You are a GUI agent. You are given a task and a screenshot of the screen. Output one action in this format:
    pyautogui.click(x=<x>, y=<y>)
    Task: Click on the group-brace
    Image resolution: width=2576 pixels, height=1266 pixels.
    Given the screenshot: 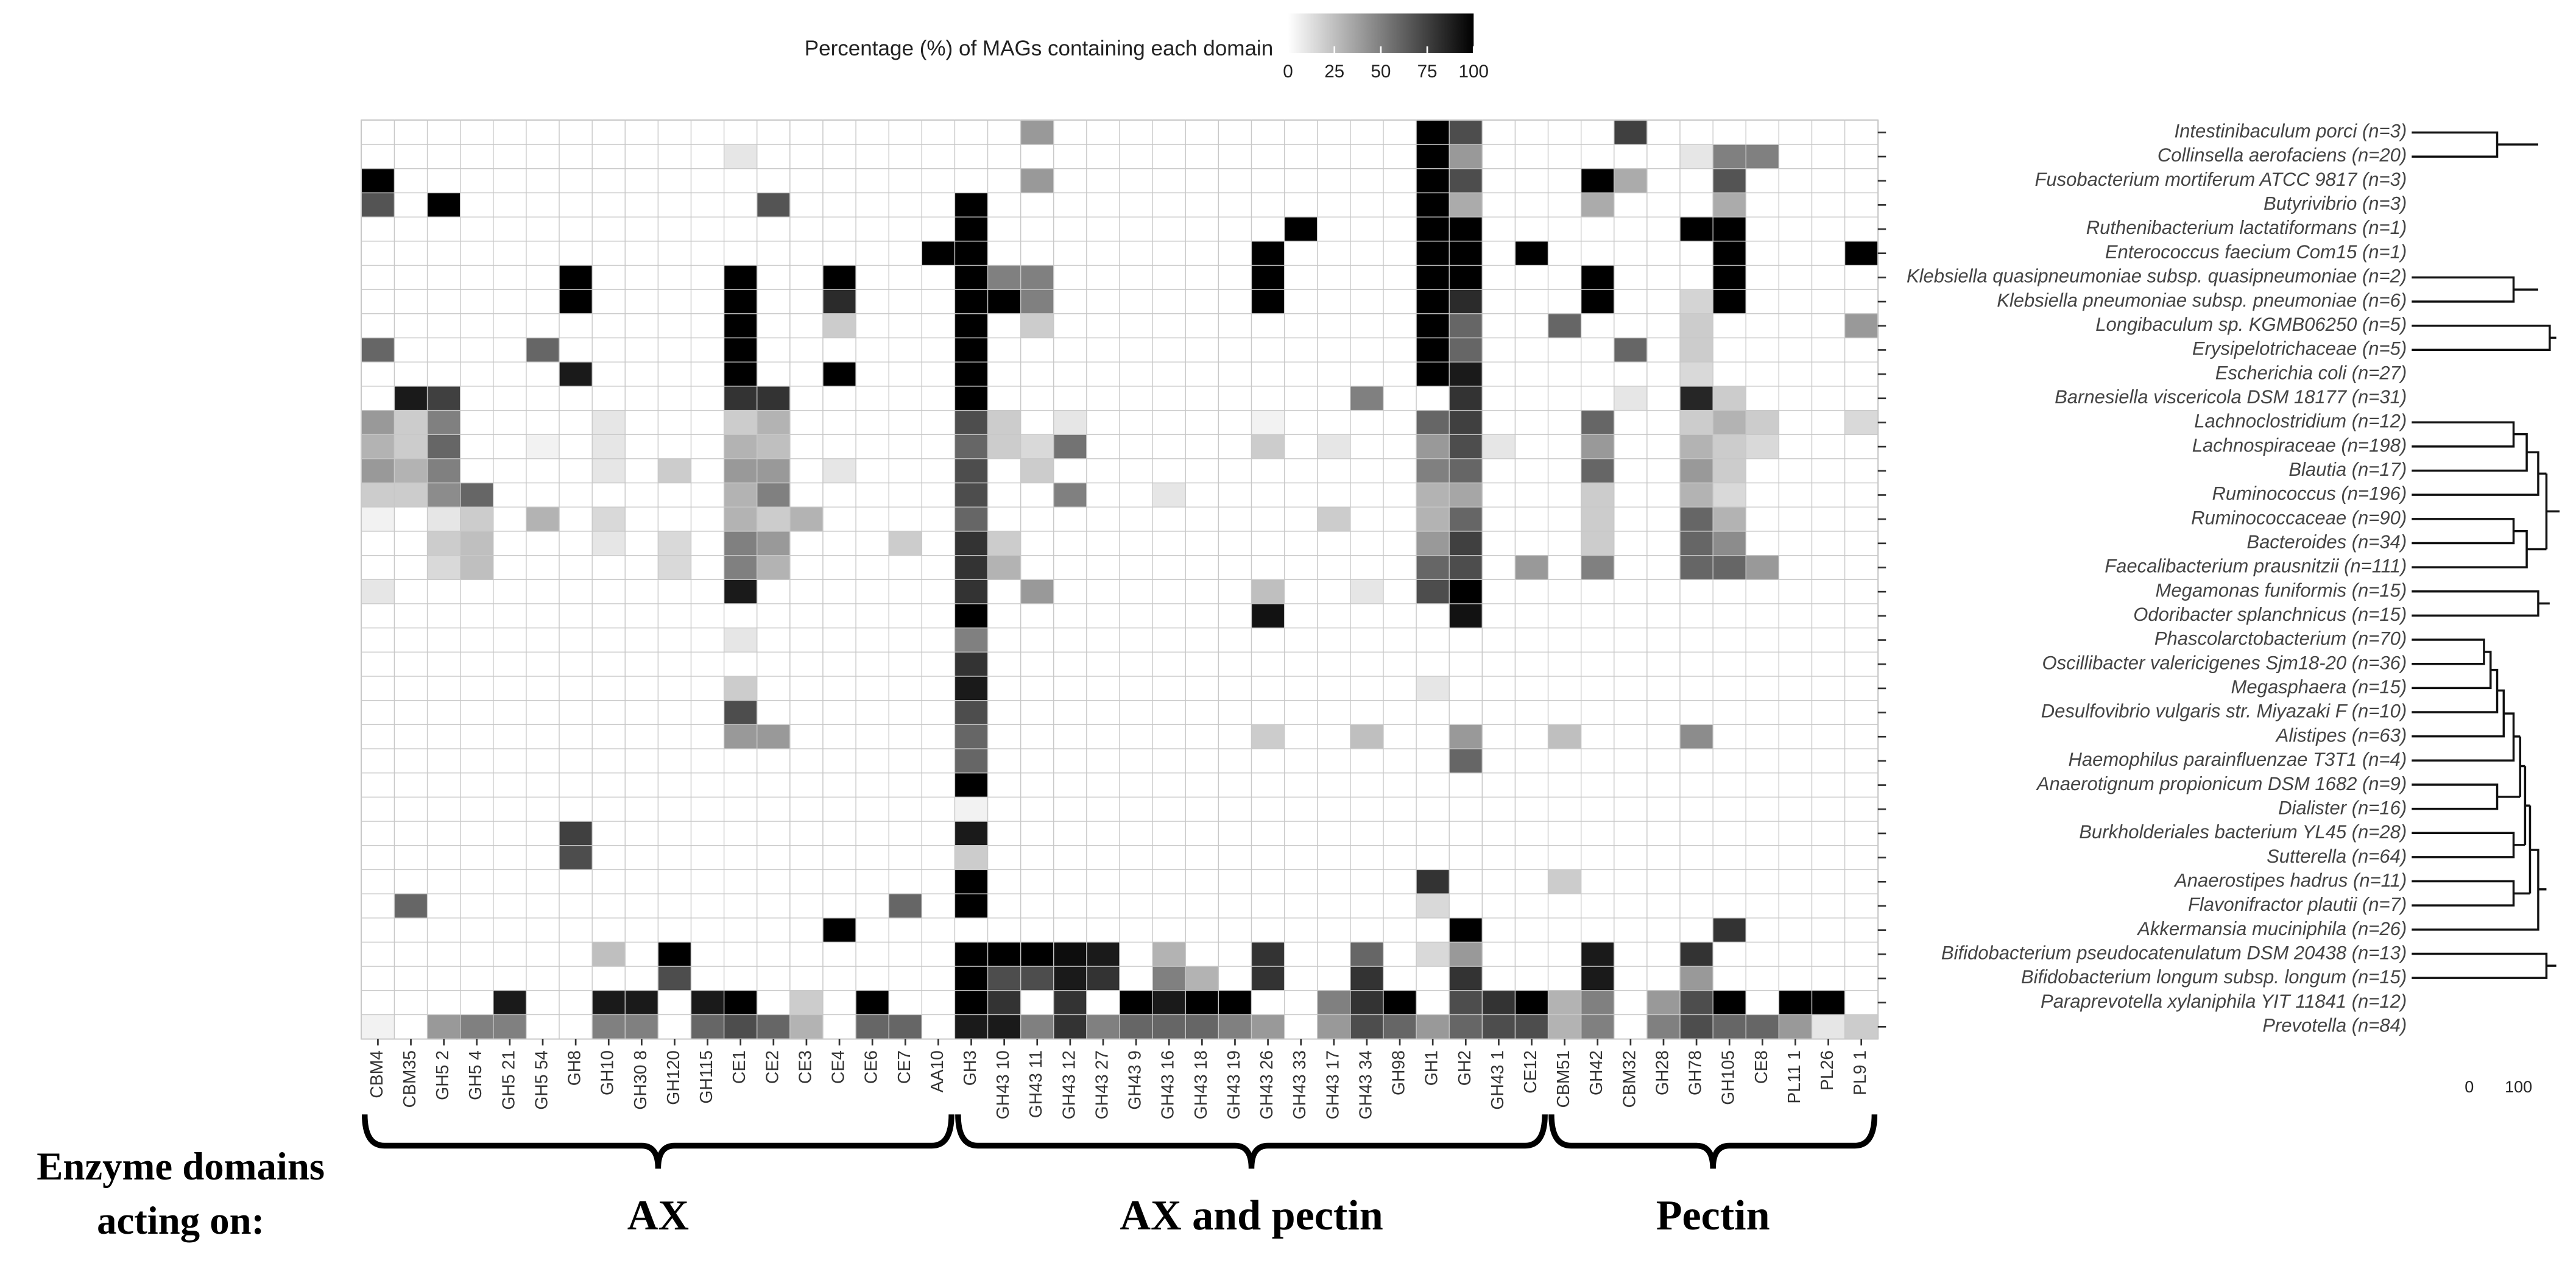 What is the action you would take?
    pyautogui.click(x=658, y=1141)
    